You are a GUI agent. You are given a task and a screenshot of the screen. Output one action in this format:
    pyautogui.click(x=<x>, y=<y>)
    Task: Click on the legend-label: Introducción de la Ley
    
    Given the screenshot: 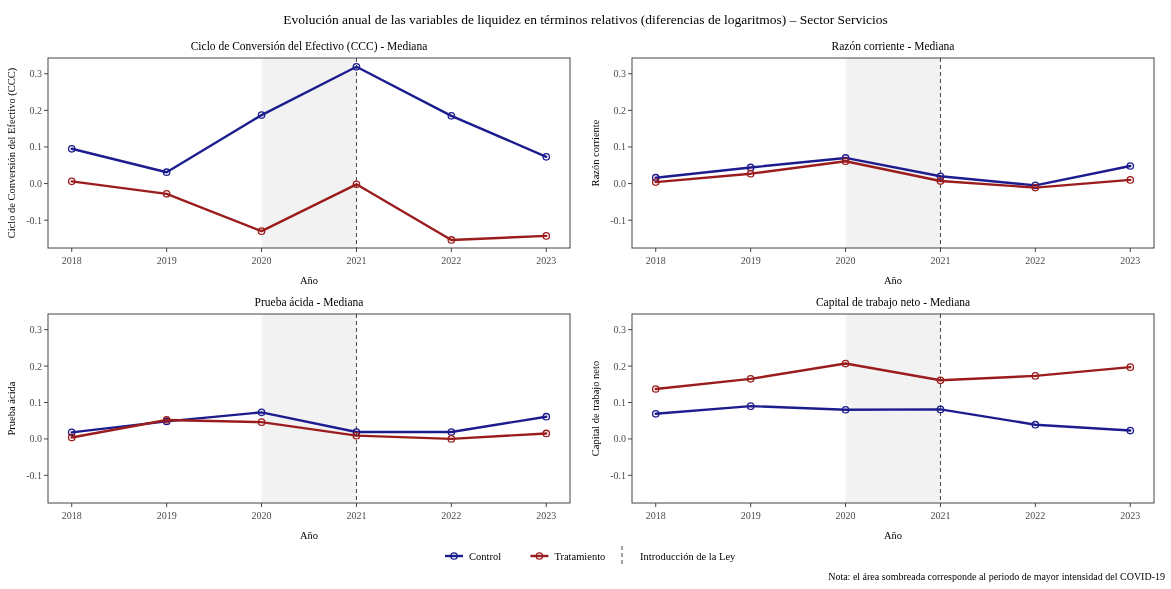 What is the action you would take?
    pyautogui.click(x=688, y=556)
    